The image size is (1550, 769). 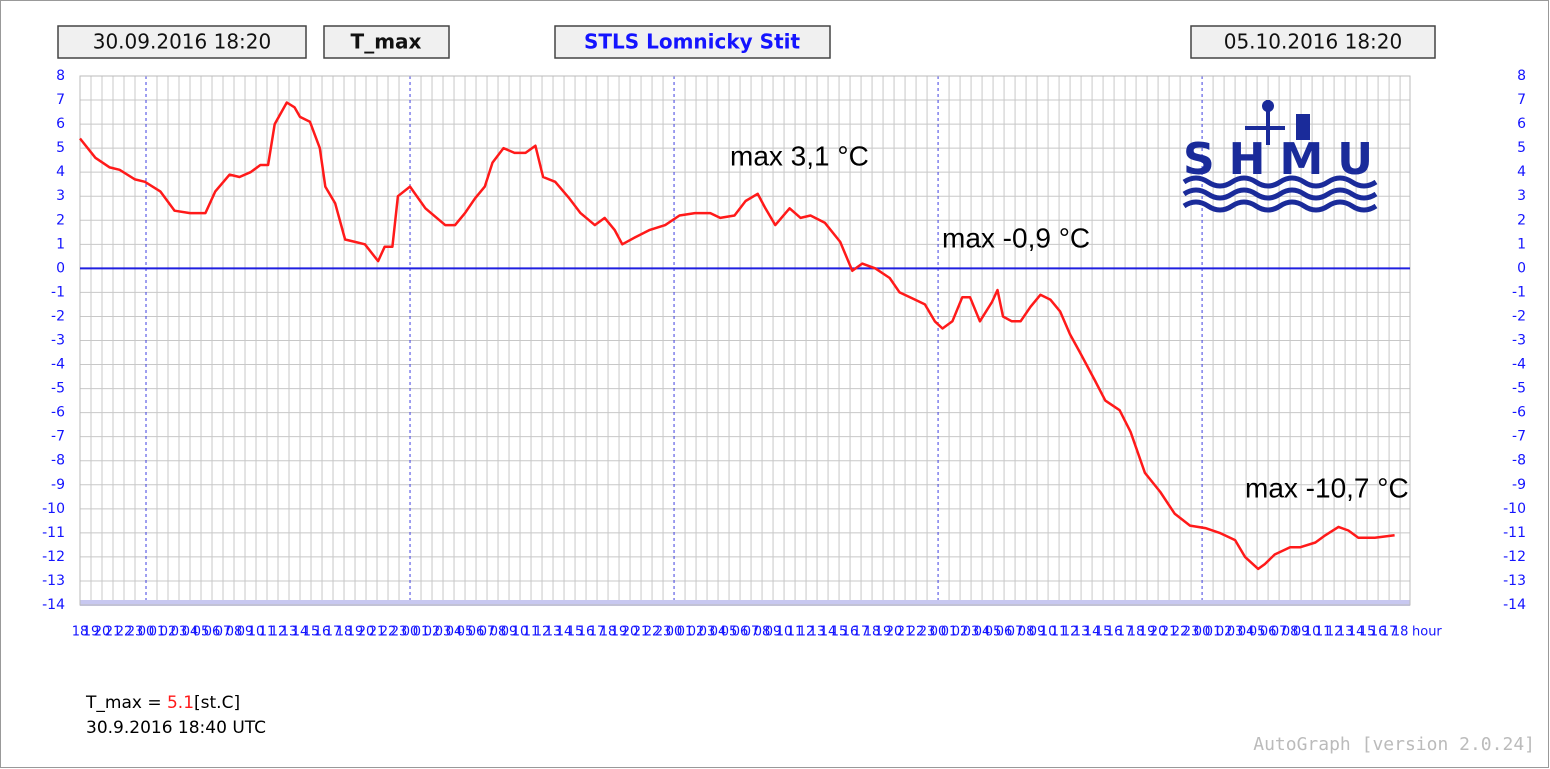 I want to click on x-tick-label: 13, so click(x=817, y=632).